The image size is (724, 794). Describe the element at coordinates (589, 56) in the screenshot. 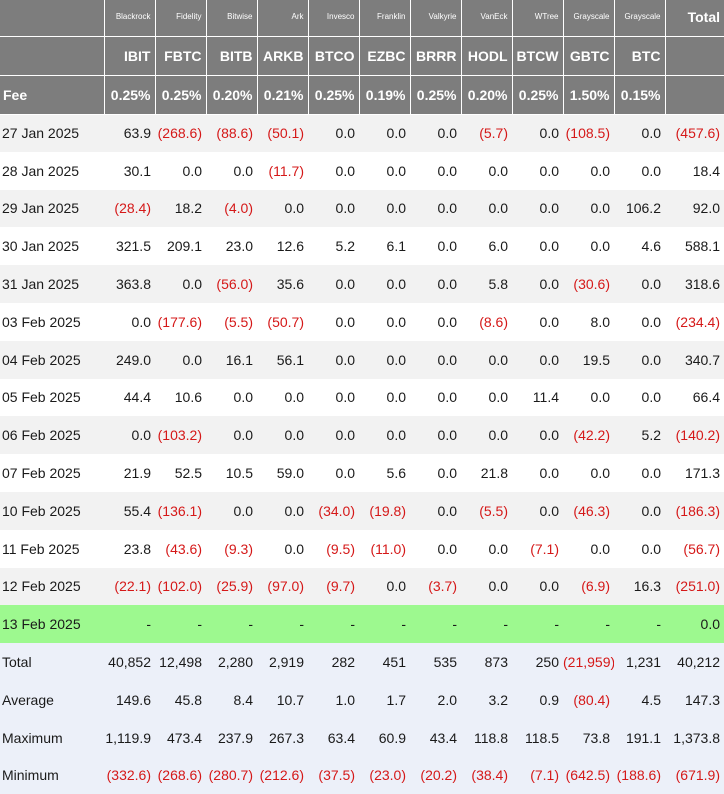

I see `ticker-cell: GBTC` at that location.